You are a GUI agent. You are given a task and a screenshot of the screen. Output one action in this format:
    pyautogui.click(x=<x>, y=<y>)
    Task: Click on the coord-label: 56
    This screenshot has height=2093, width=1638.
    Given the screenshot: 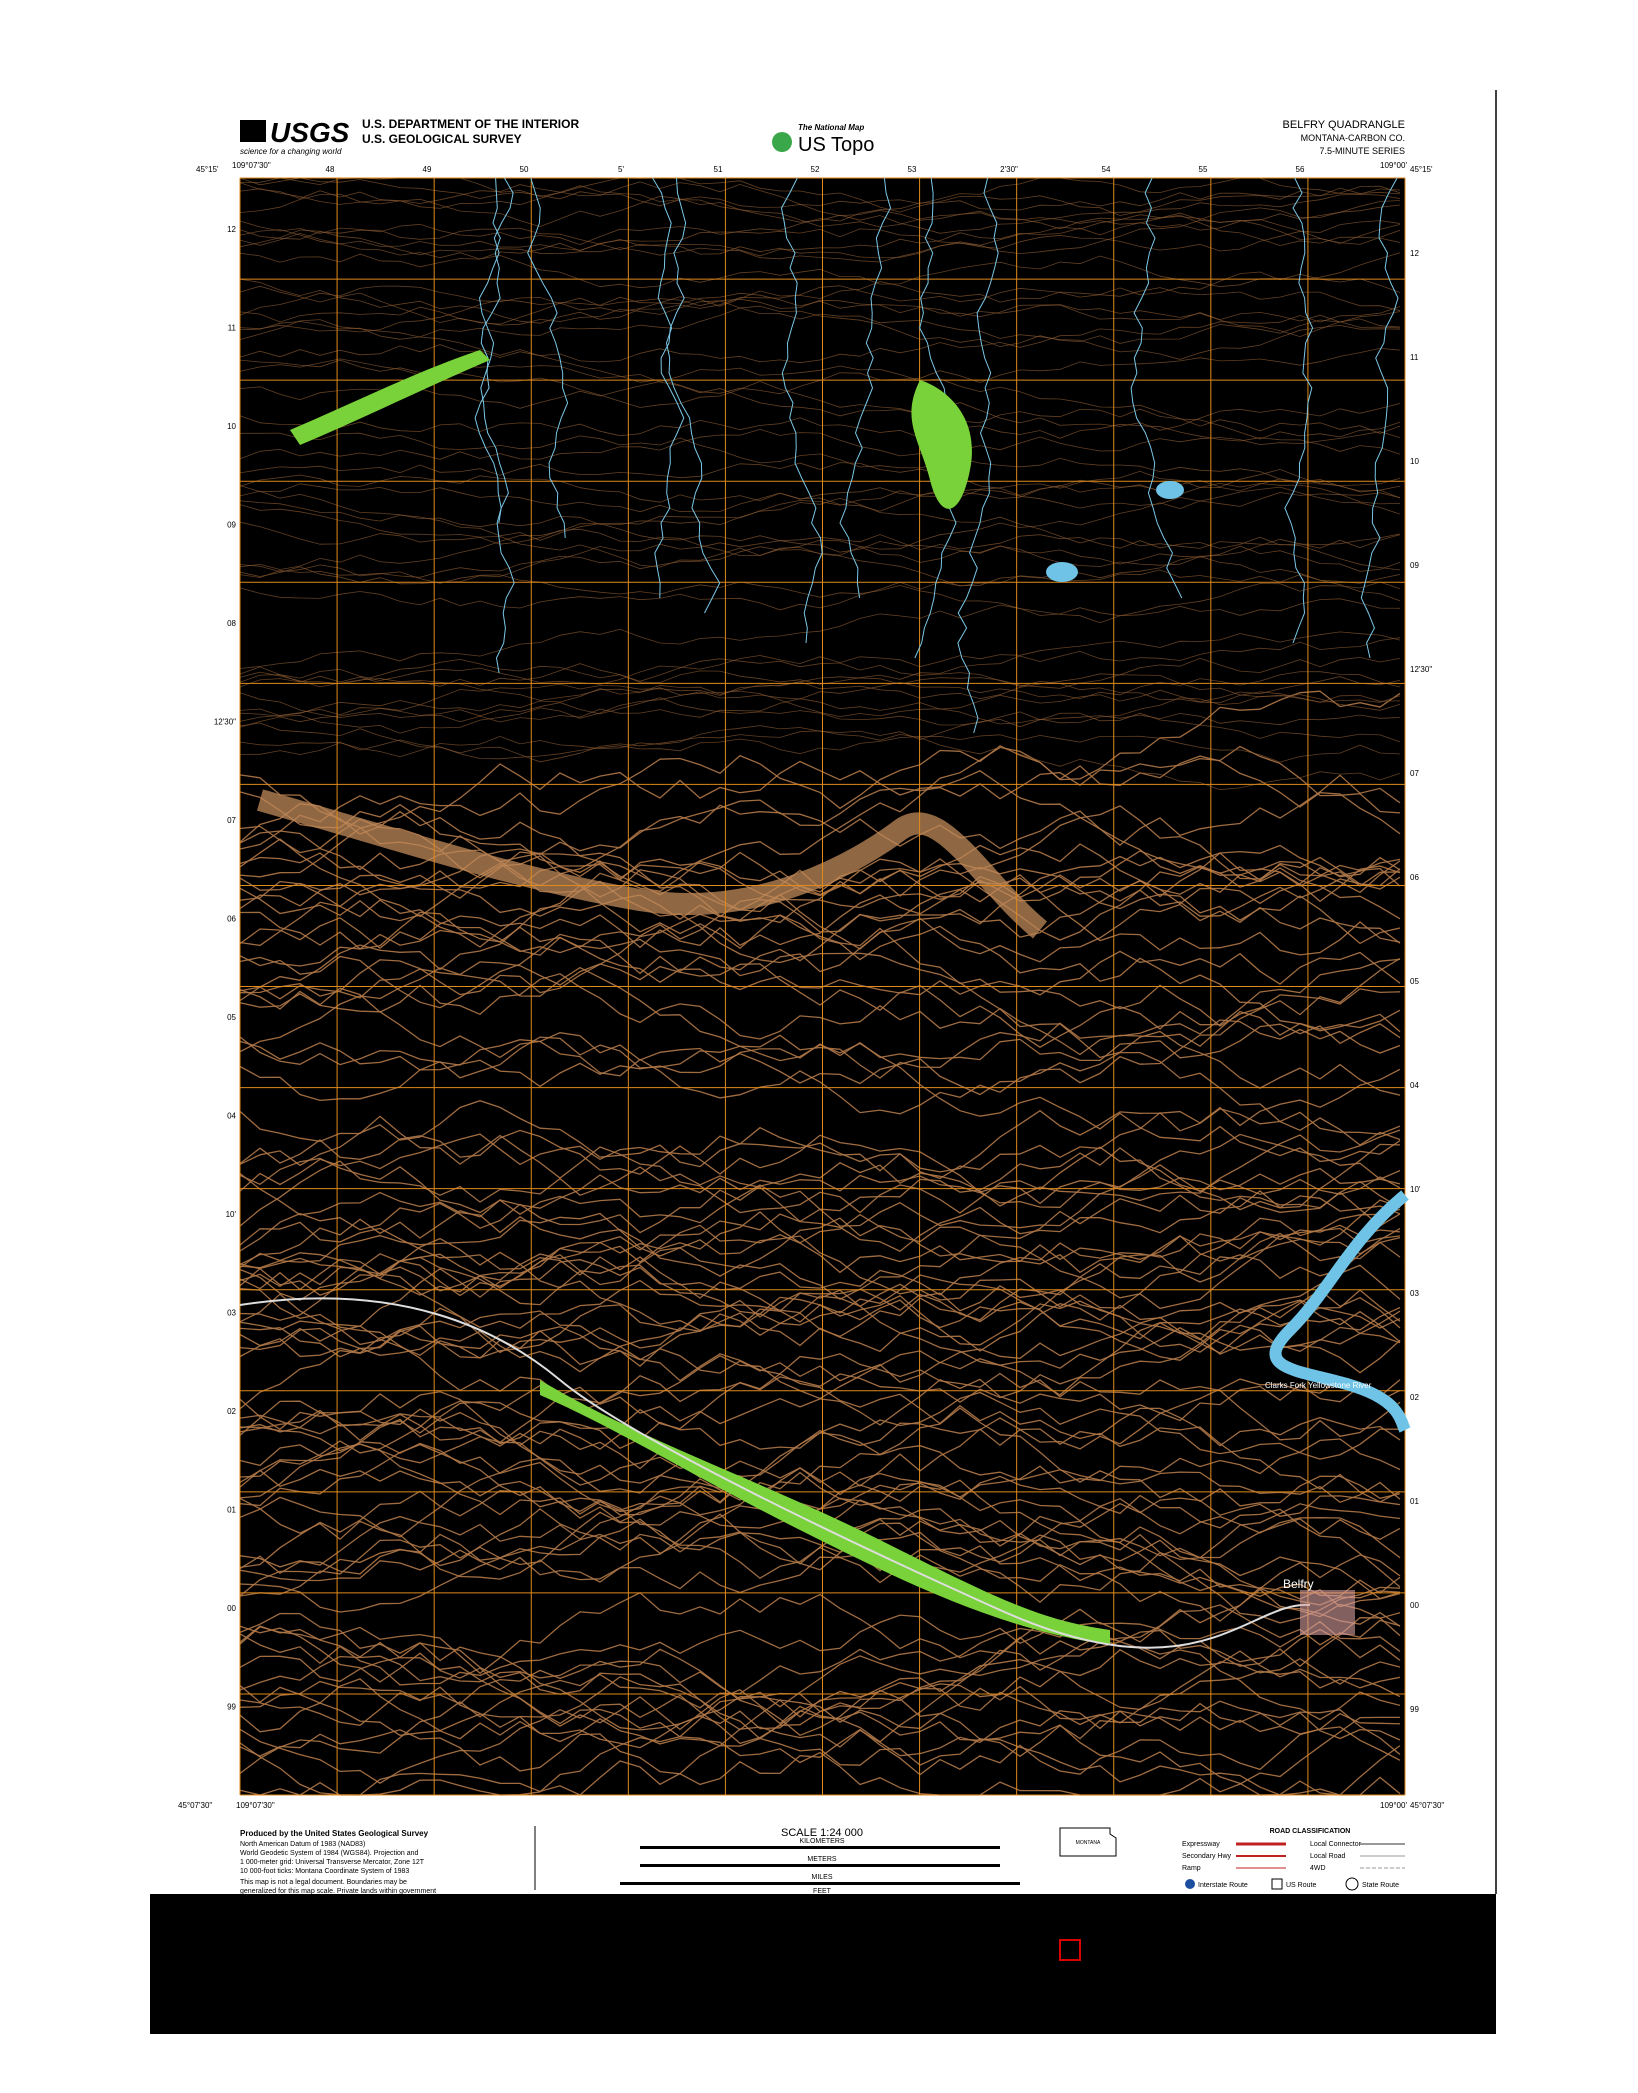 What is the action you would take?
    pyautogui.click(x=1300, y=169)
    